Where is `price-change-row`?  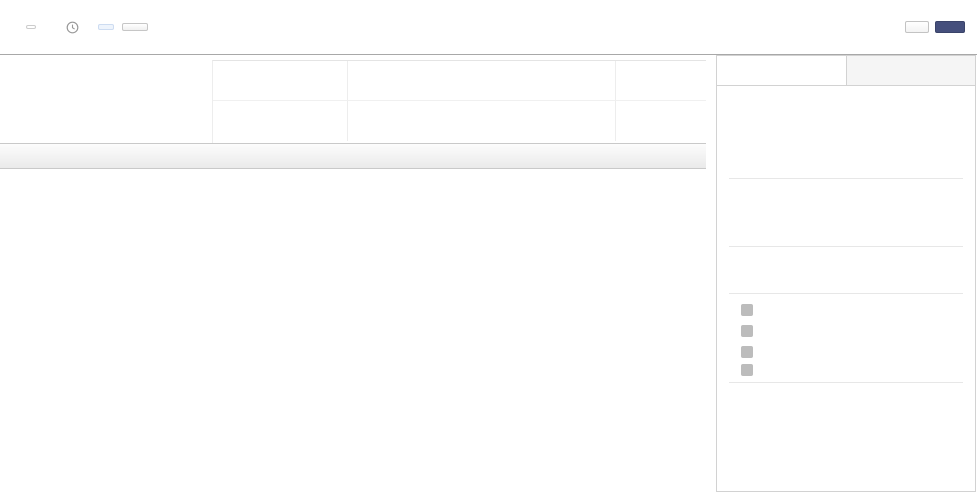 price-change-row is located at coordinates (112, 83).